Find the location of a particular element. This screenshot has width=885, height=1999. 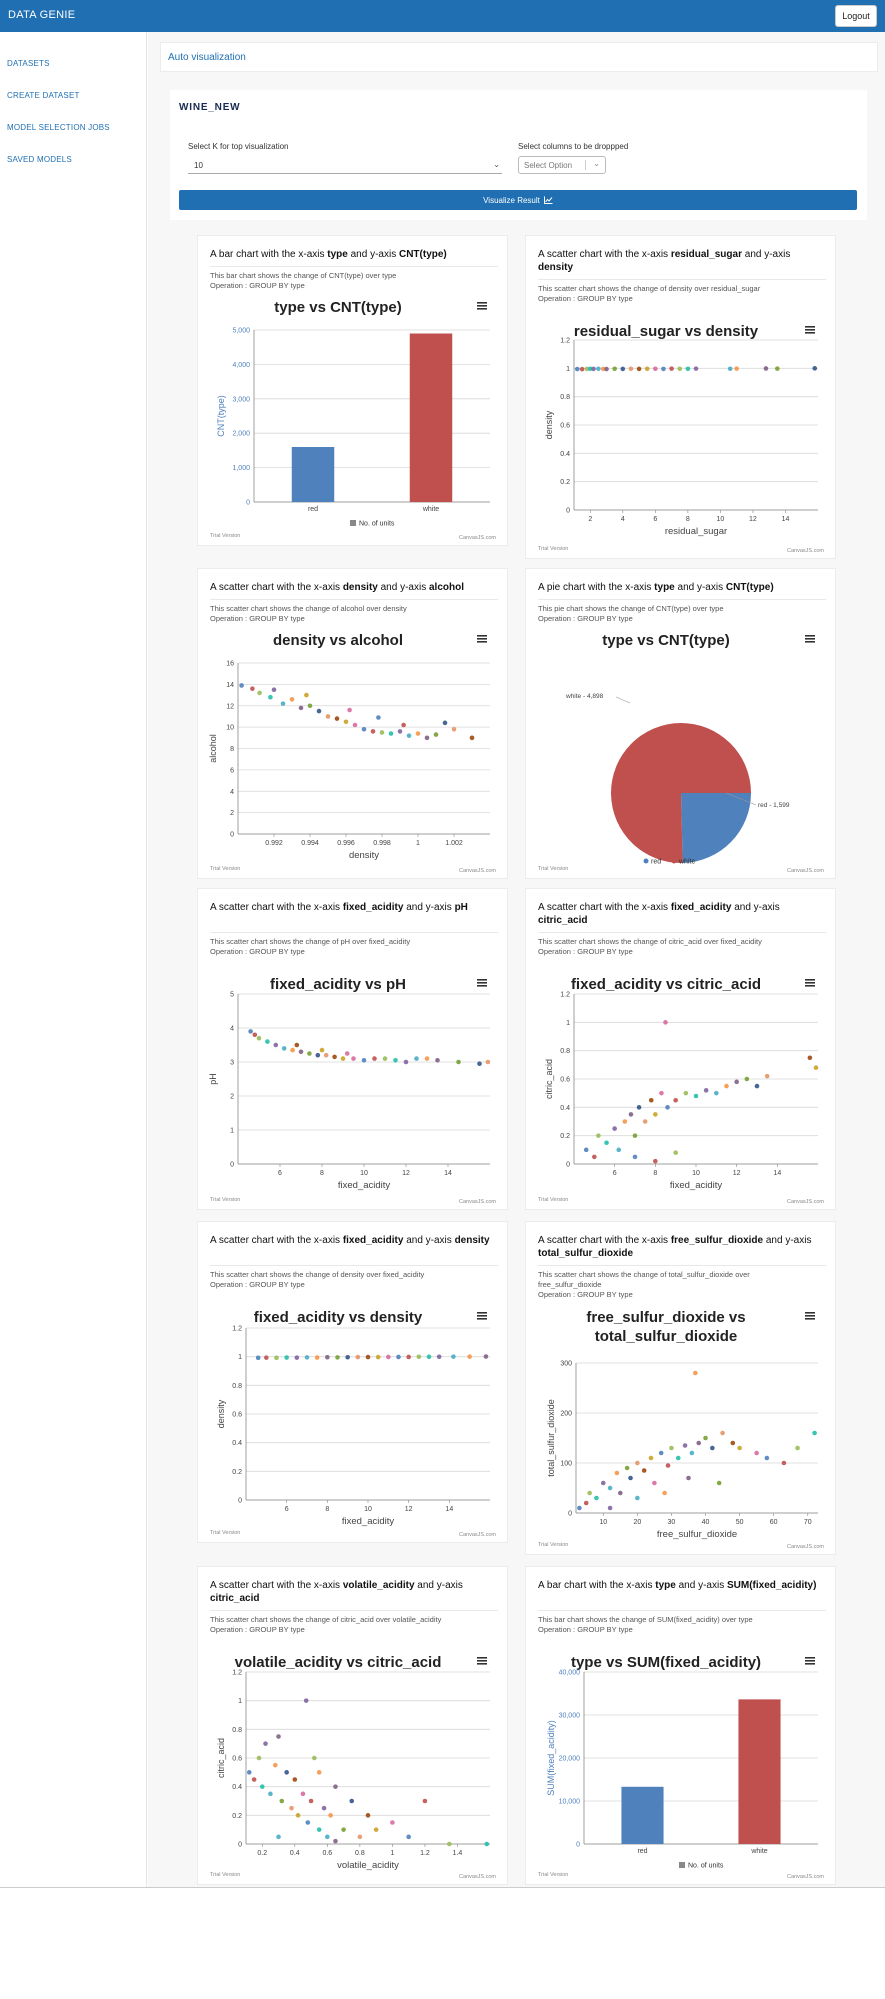

sidebar-item-model-selection-jobs: MODEL SELECTION JOBS is located at coordinates (58, 127).